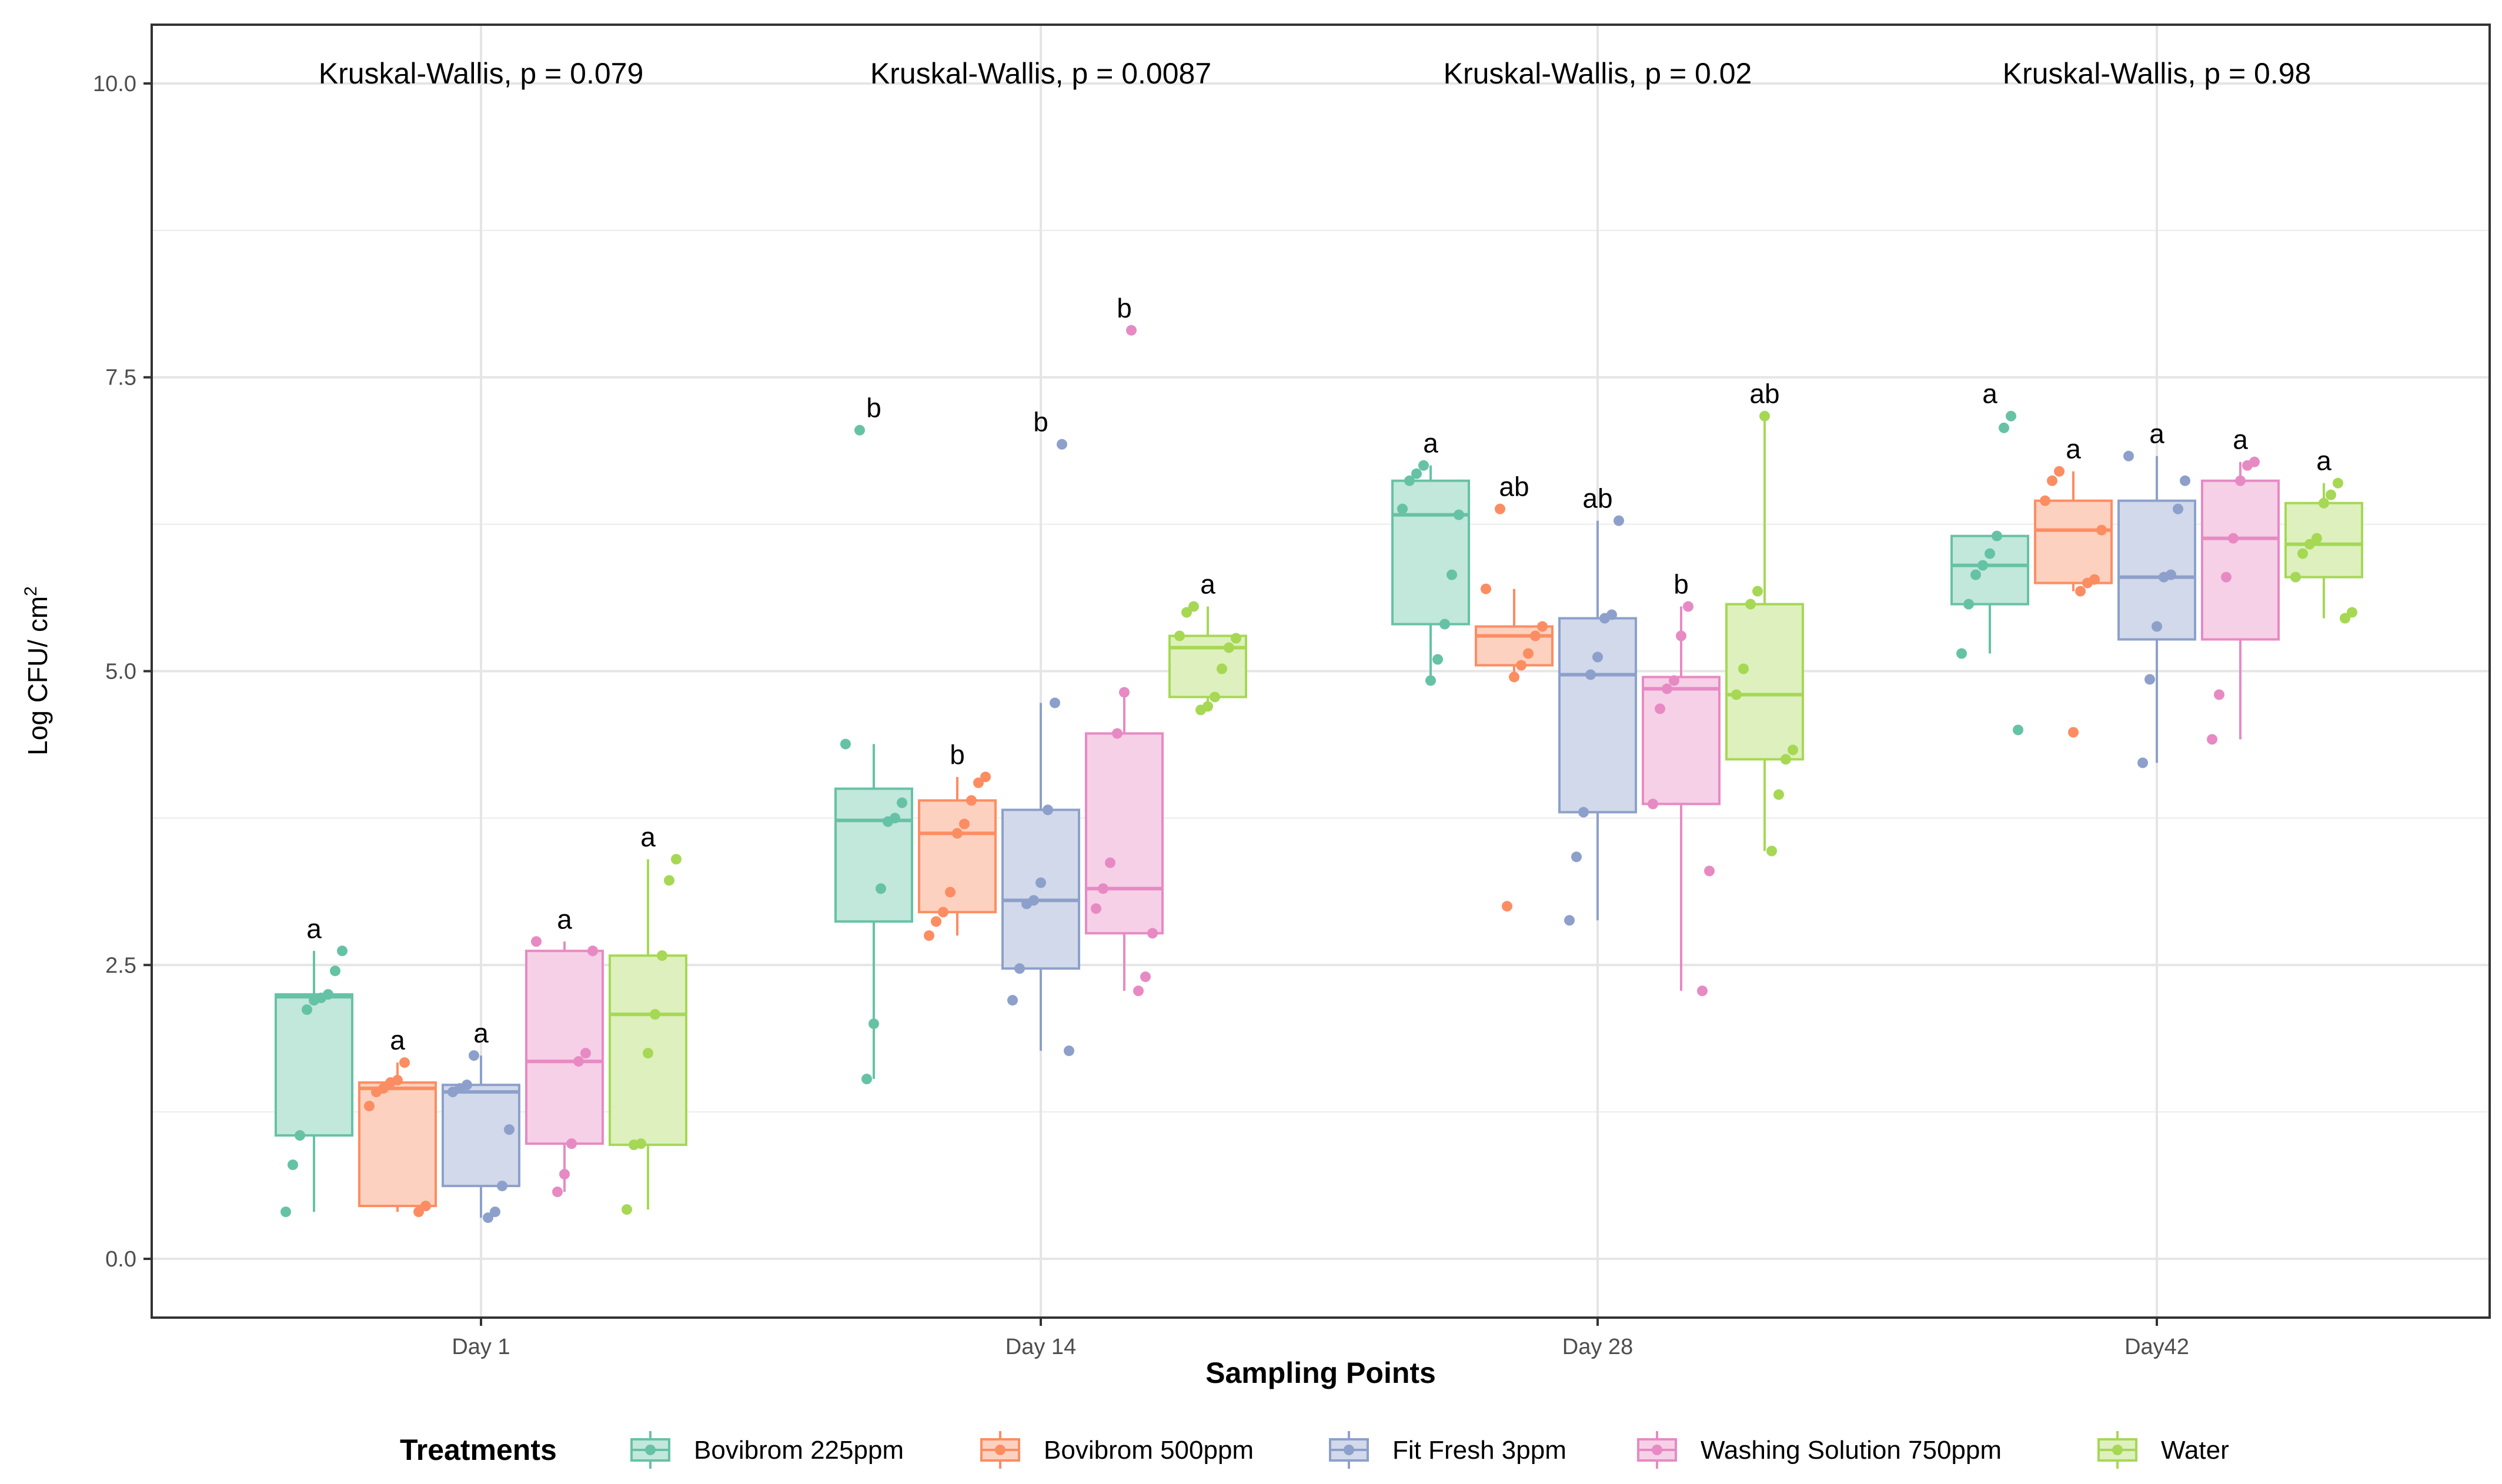  I want to click on legend-label: Bovibrom 500ppm, so click(1149, 1450).